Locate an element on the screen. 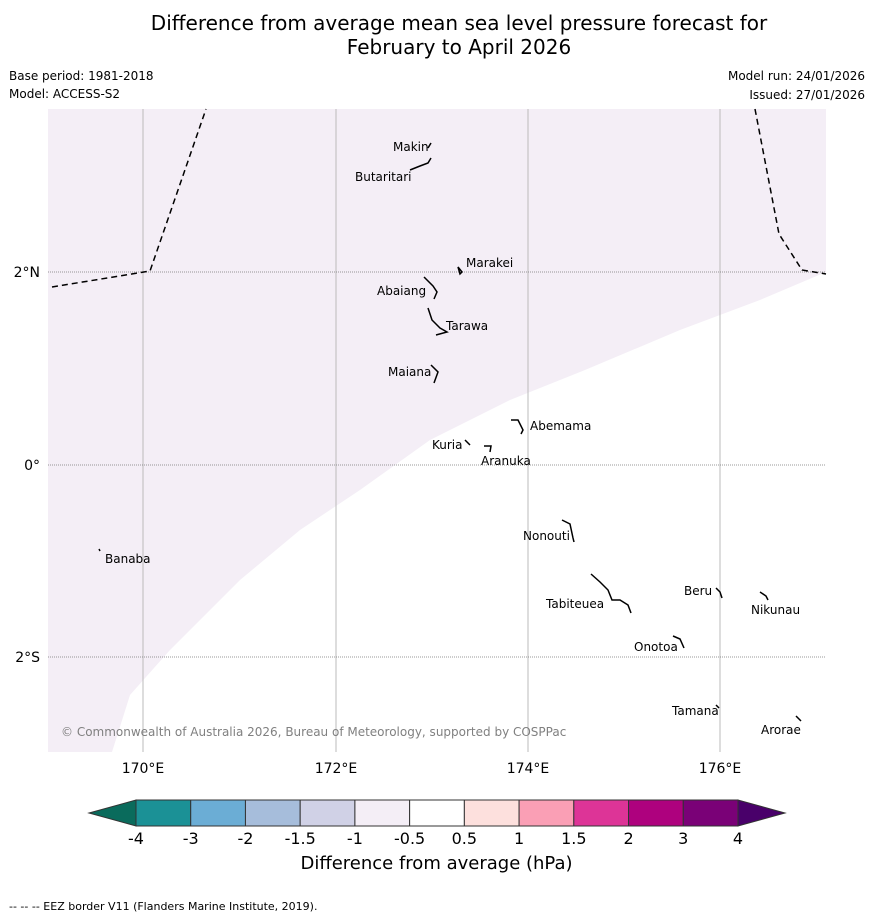 This screenshot has width=873, height=919. island-abemama is located at coordinates (517, 427).